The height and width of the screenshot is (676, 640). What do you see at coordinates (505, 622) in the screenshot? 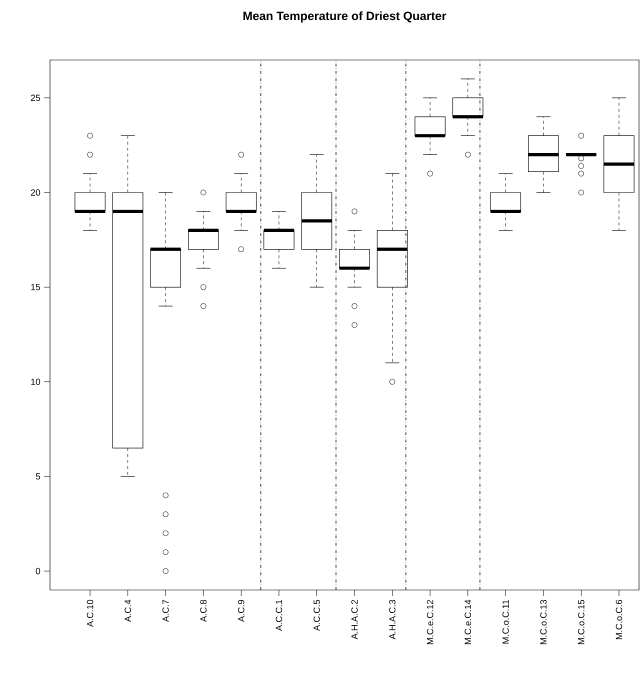
I see `x-tick-label: M.C.o.C.11` at bounding box center [505, 622].